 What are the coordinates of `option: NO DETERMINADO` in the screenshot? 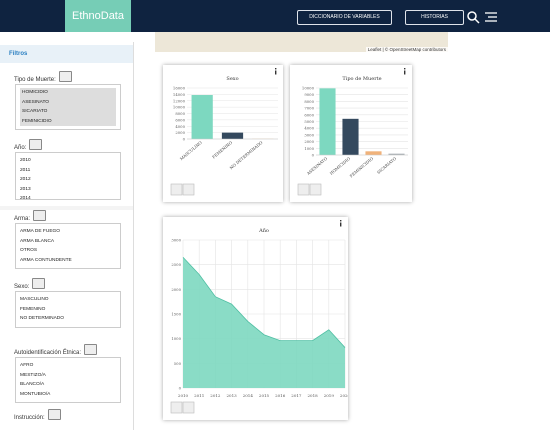 It's located at (42, 318).